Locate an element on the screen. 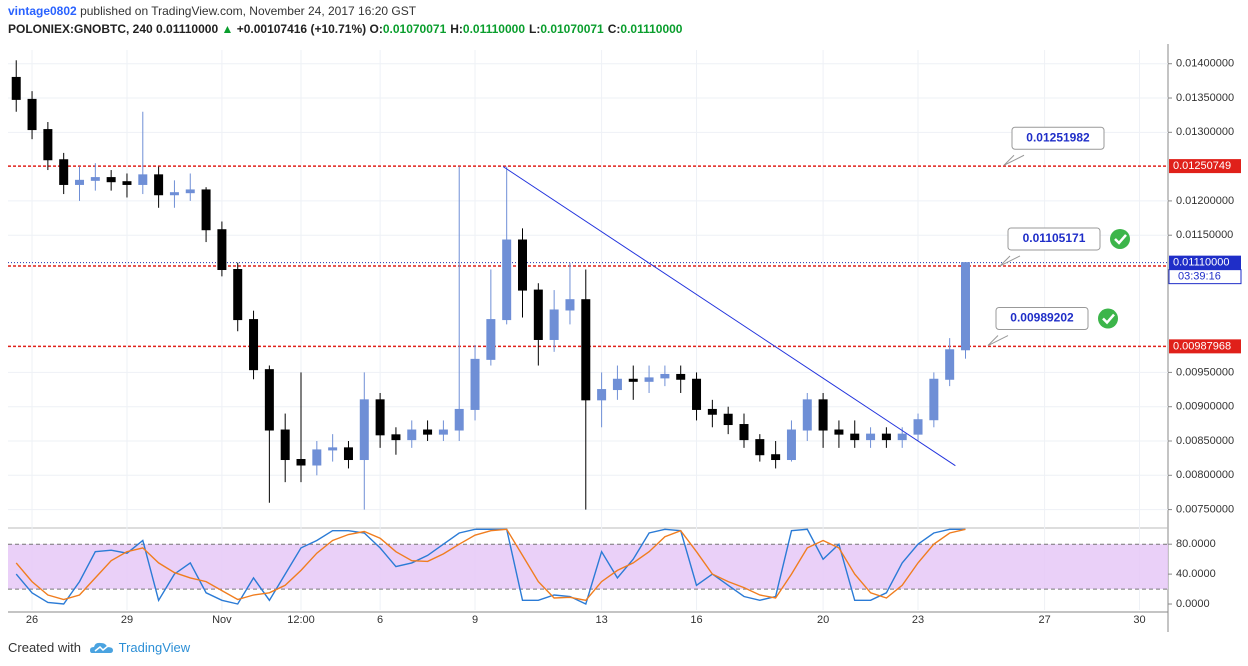 The image size is (1248, 666). ohlc-key: H: is located at coordinates (456, 29).